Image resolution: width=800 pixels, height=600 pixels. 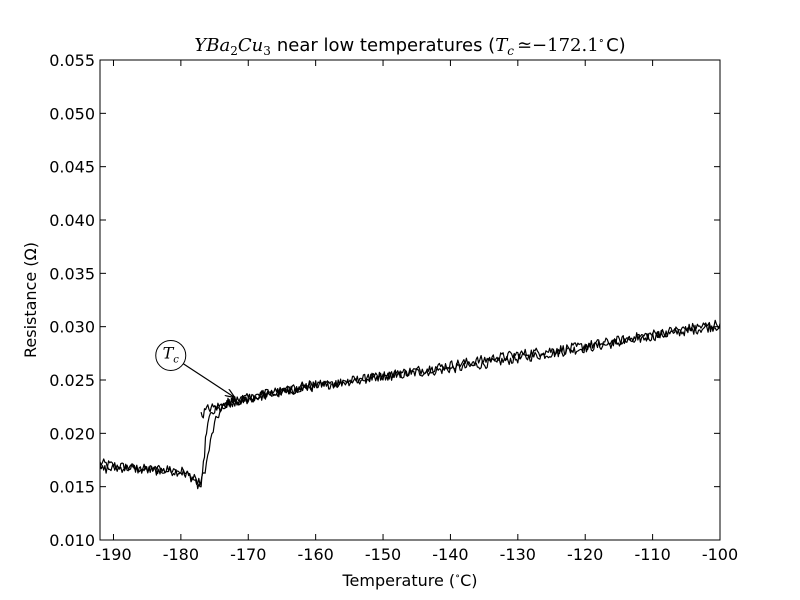 I want to click on x-tick-label: -120, so click(x=585, y=554).